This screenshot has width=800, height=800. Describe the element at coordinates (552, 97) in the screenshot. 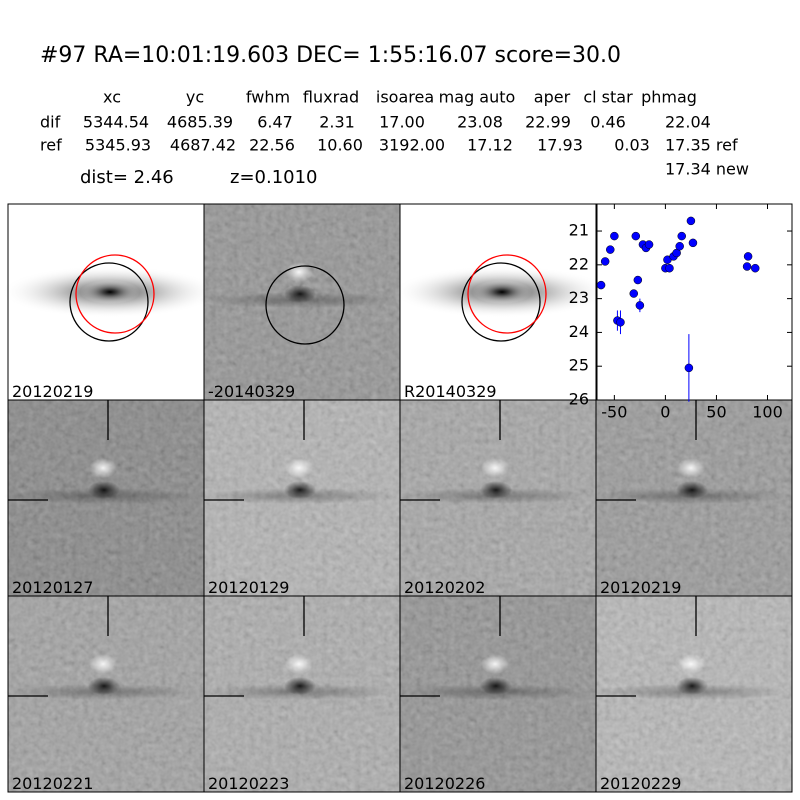

I see `column-header: aper` at that location.